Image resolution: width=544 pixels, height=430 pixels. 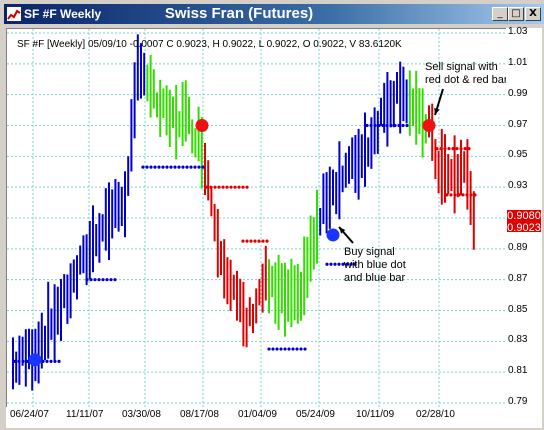 What do you see at coordinates (466, 73) in the screenshot?
I see `sell-signal-annotation: Sell signal with red dot & red bar` at bounding box center [466, 73].